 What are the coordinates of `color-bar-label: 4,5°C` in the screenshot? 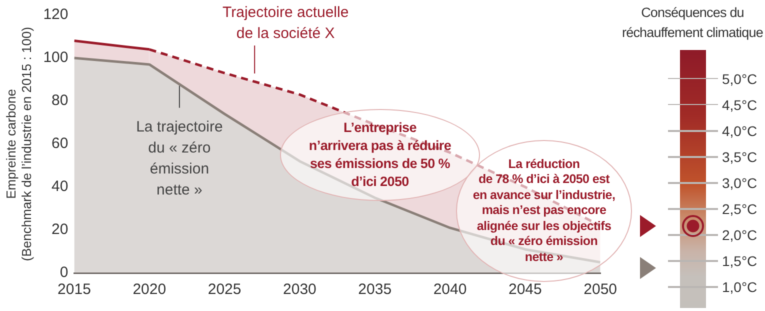 It's located at (740, 105).